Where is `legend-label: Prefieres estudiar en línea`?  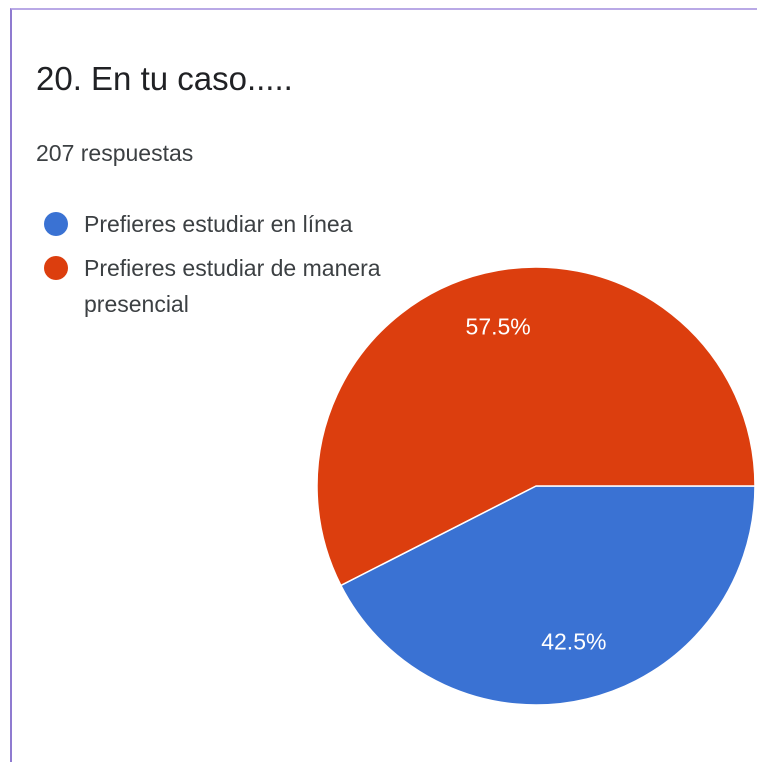 legend-label: Prefieres estudiar en línea is located at coordinates (218, 224).